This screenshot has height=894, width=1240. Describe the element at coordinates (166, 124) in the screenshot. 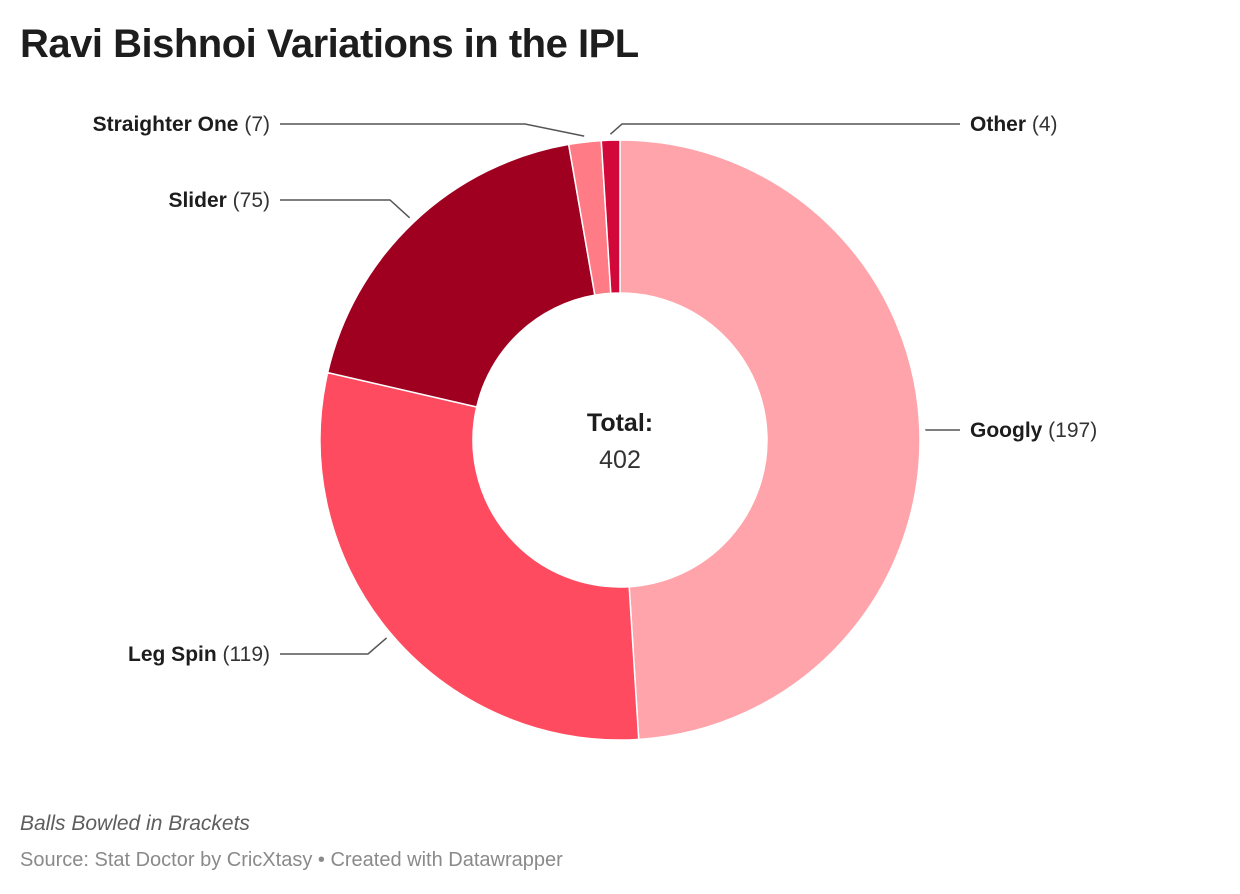

I see `slice-label-name: Straighter One` at that location.